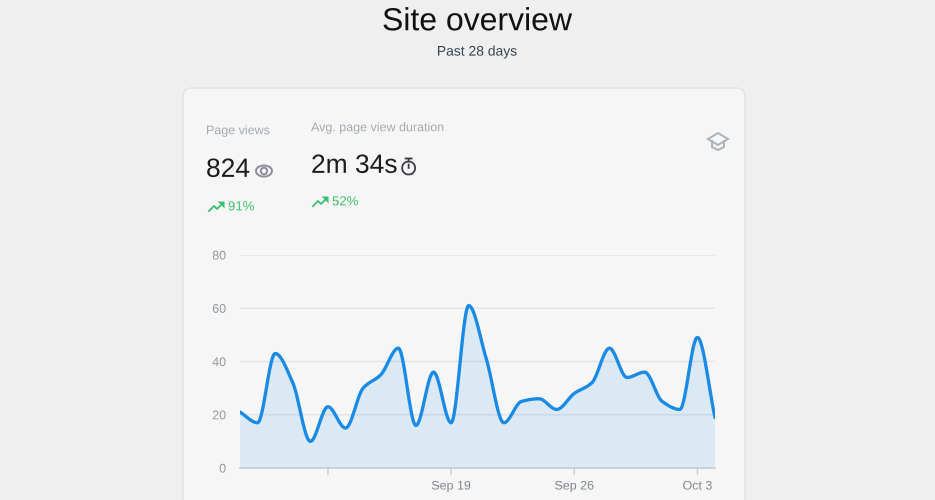 This screenshot has width=935, height=500. Describe the element at coordinates (223, 468) in the screenshot. I see `y-tick-label: 0` at that location.